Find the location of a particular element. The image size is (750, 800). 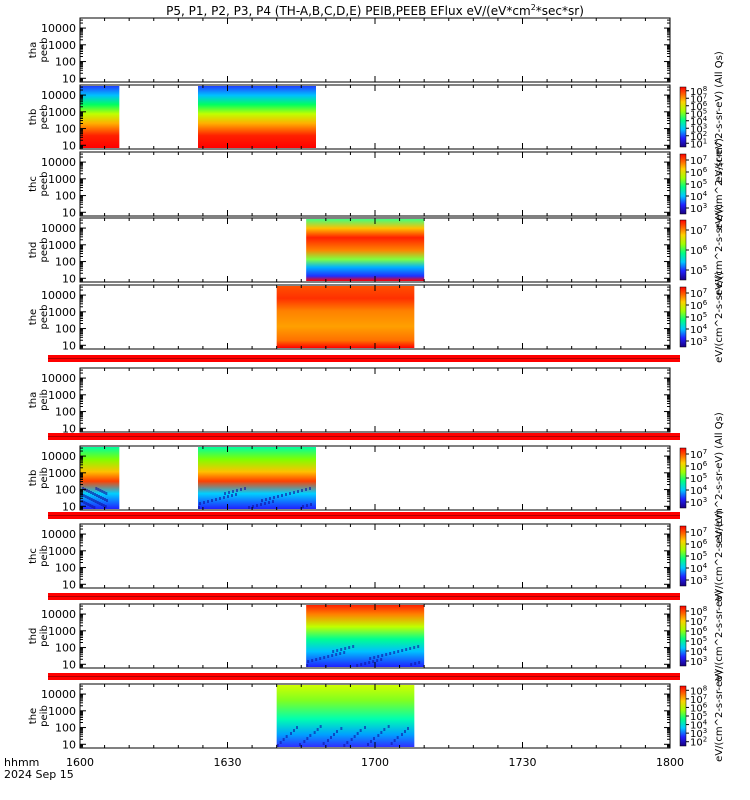

panel-probe-label: the is located at coordinates (33, 716).